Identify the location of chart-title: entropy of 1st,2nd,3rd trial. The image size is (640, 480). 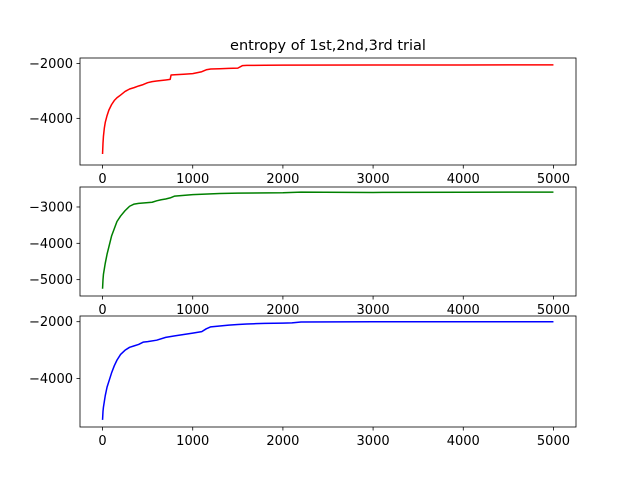
(328, 46).